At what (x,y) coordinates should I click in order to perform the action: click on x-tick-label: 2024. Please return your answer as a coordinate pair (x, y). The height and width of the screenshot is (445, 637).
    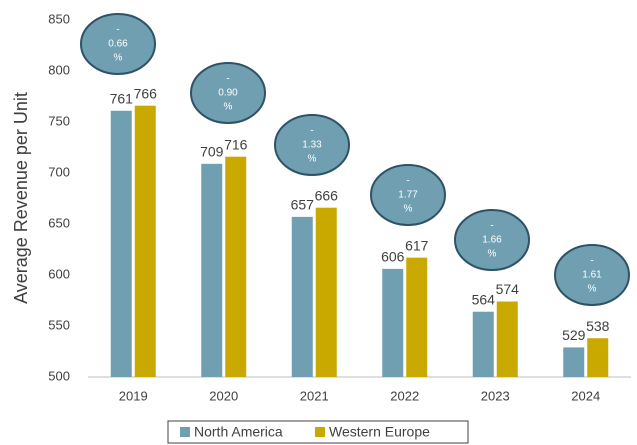
    Looking at the image, I should click on (585, 395).